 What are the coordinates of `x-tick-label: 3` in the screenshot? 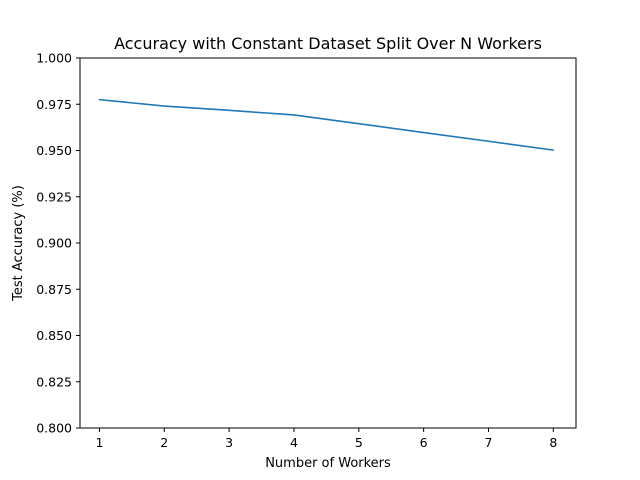 It's located at (229, 442).